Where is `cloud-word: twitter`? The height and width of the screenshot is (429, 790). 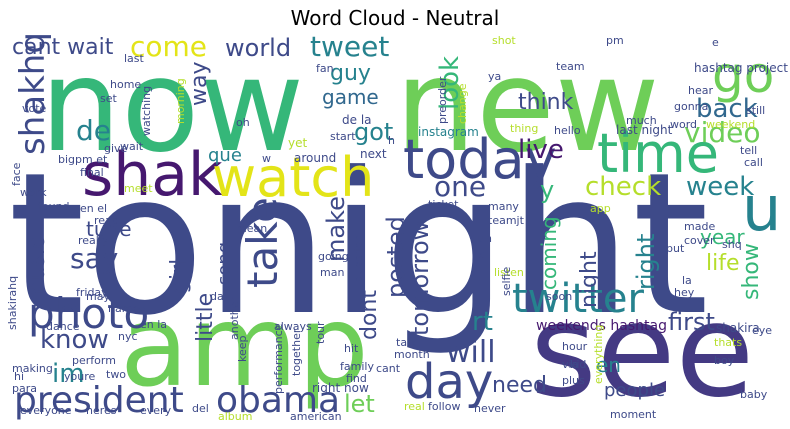
cloud-word: twitter is located at coordinates (578, 299).